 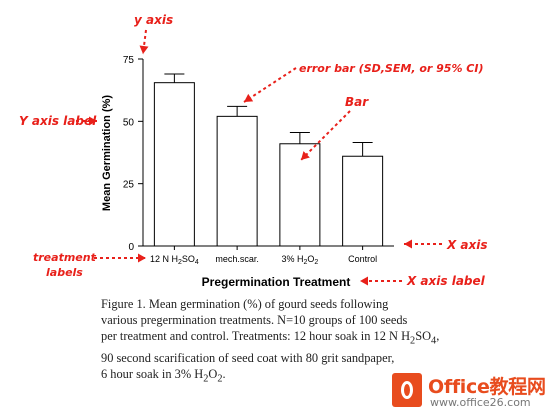 What do you see at coordinates (163, 376) in the screenshot?
I see `caption-line-5: 6 hour soak in 3% H2O2.` at bounding box center [163, 376].